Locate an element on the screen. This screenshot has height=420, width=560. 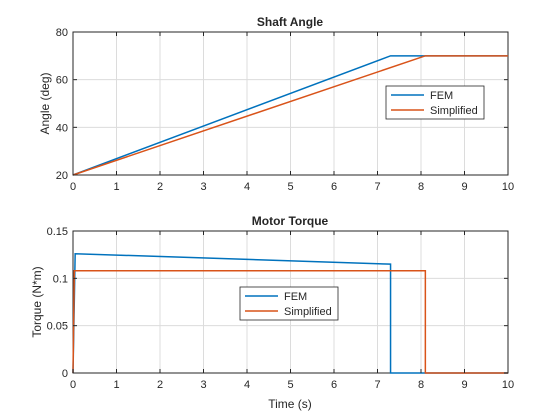
shaft-angle-x-tick-label: 10 is located at coordinates (508, 187).